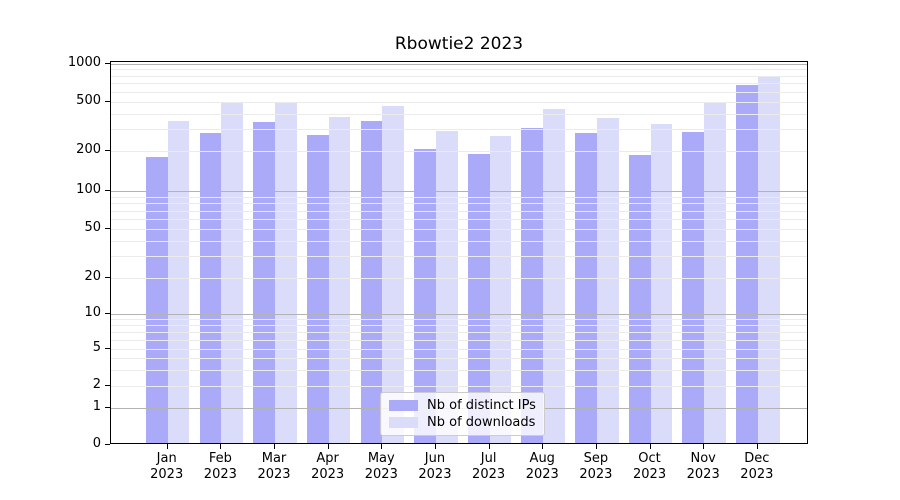  What do you see at coordinates (478, 298) in the screenshot?
I see `bar-ips-jul` at bounding box center [478, 298].